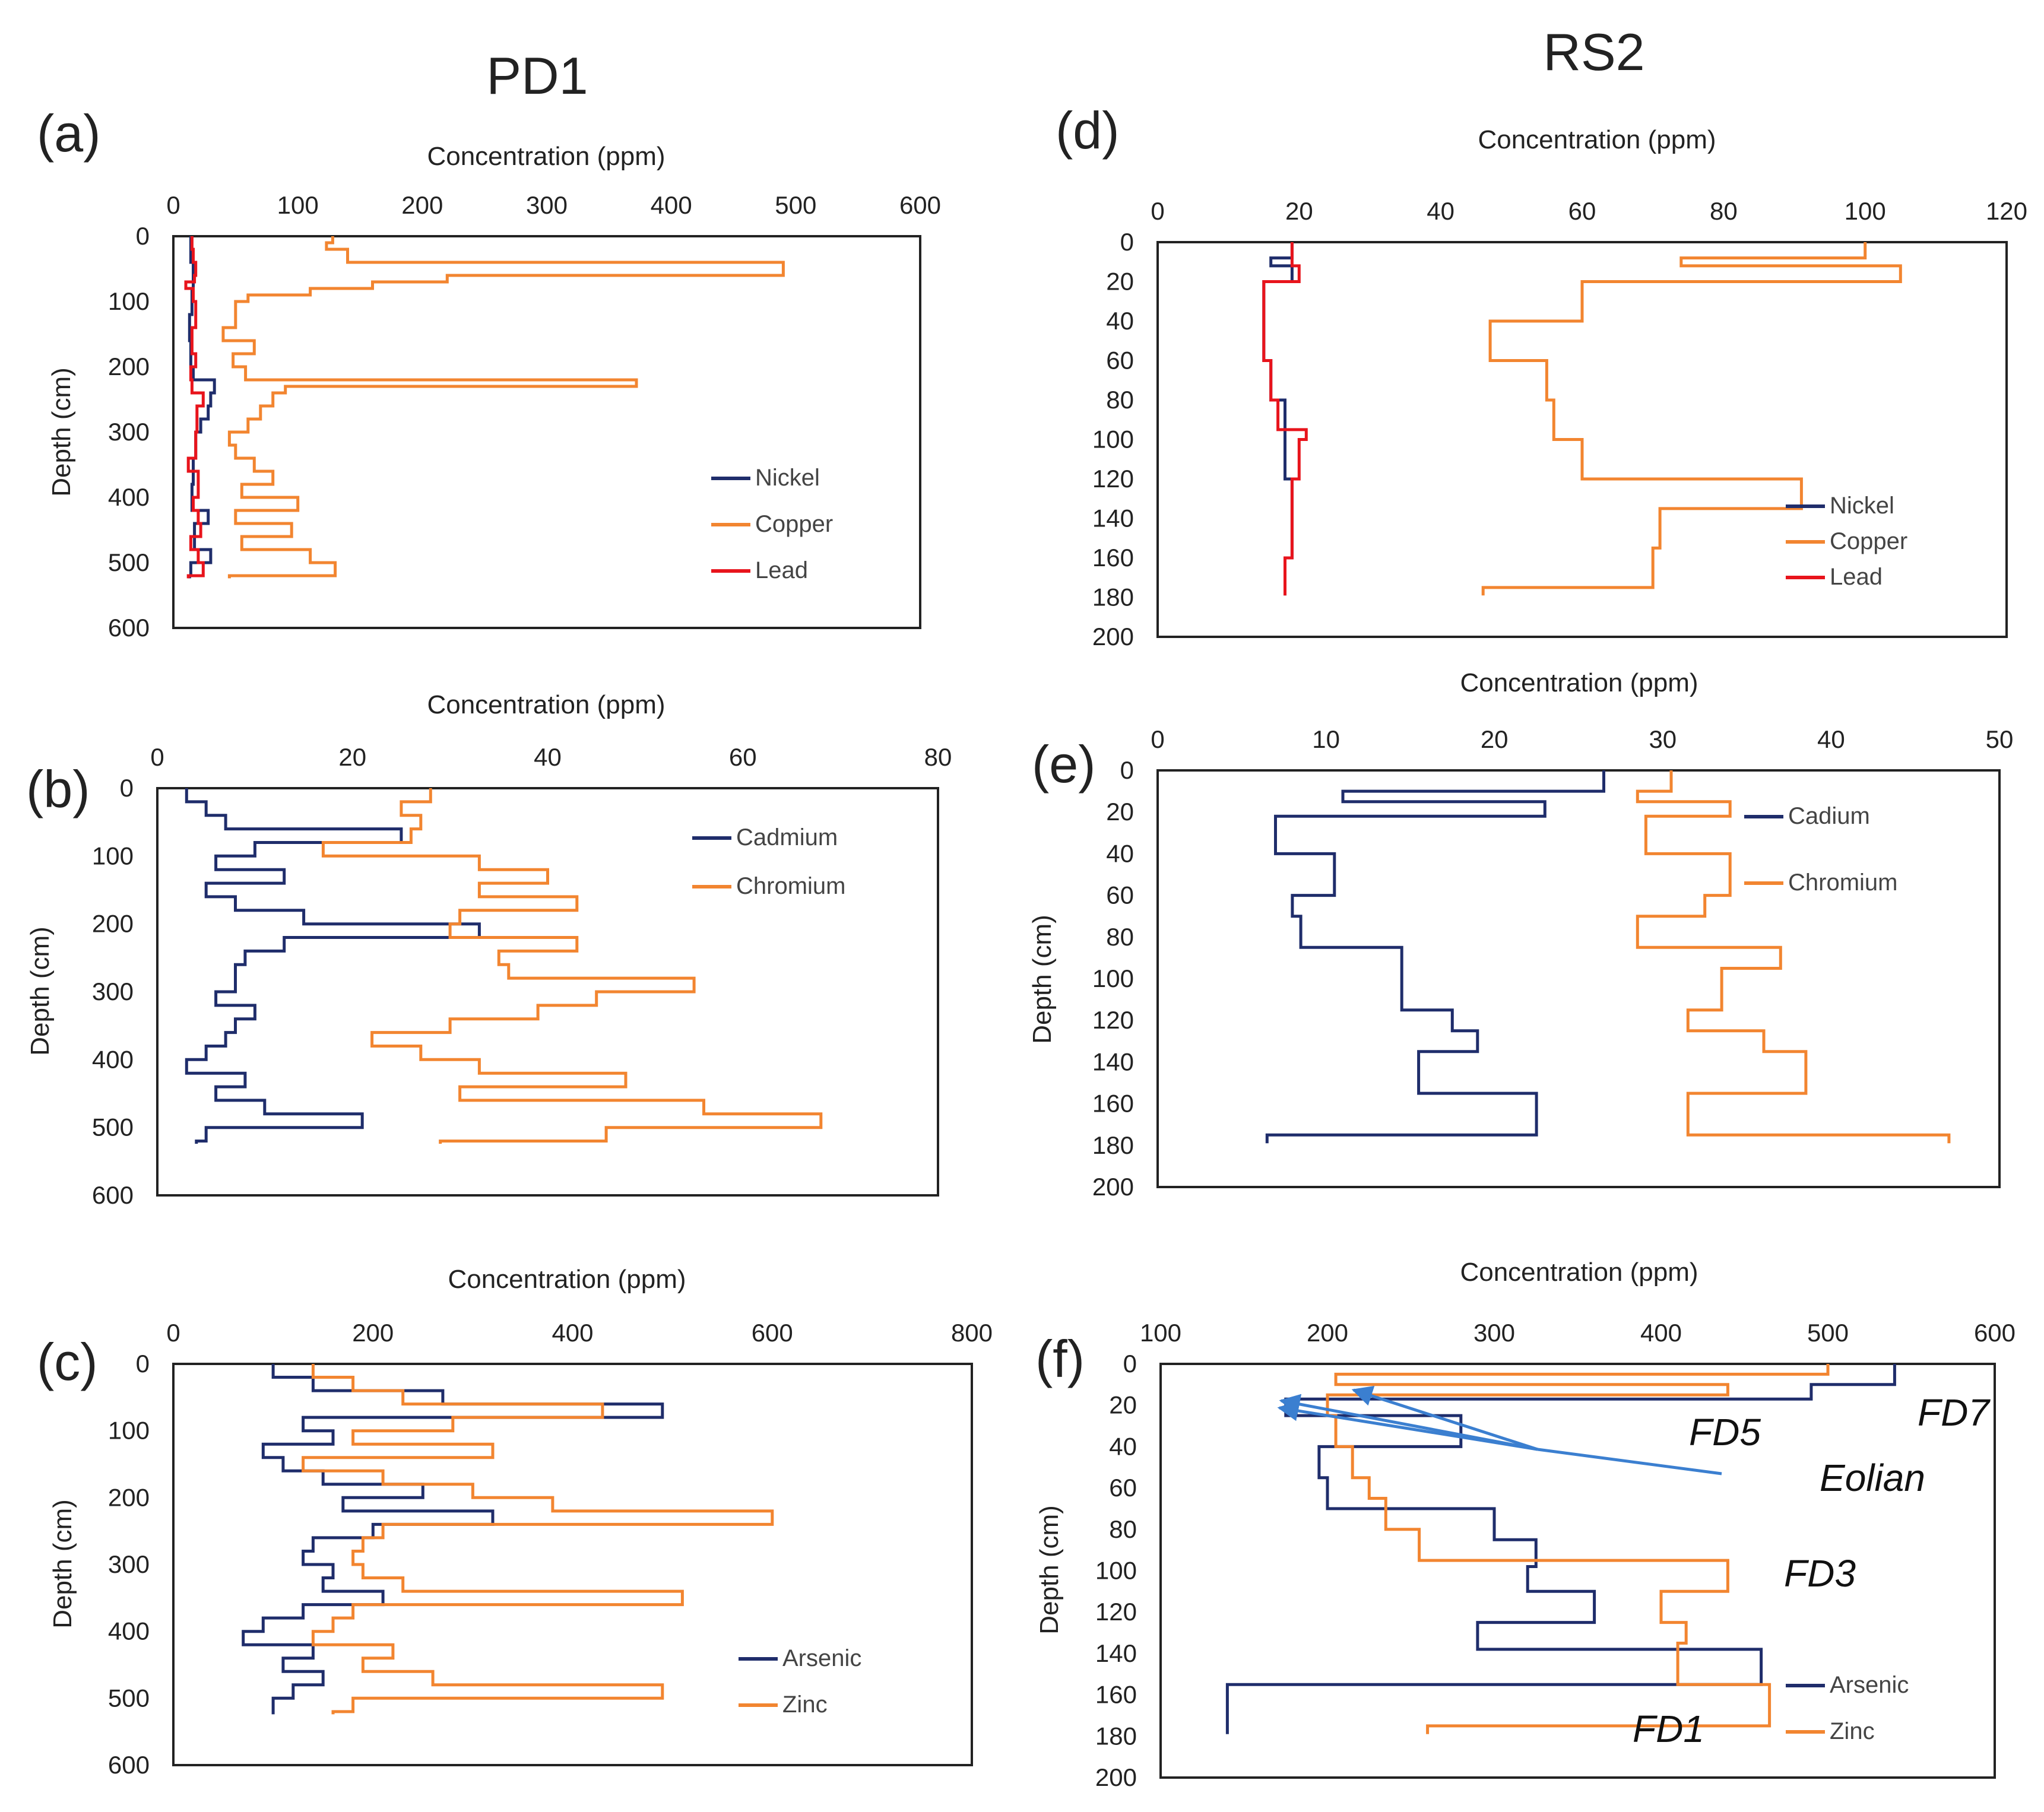  I want to click on legend-entry-arsenic: Arsenic, so click(1869, 1685).